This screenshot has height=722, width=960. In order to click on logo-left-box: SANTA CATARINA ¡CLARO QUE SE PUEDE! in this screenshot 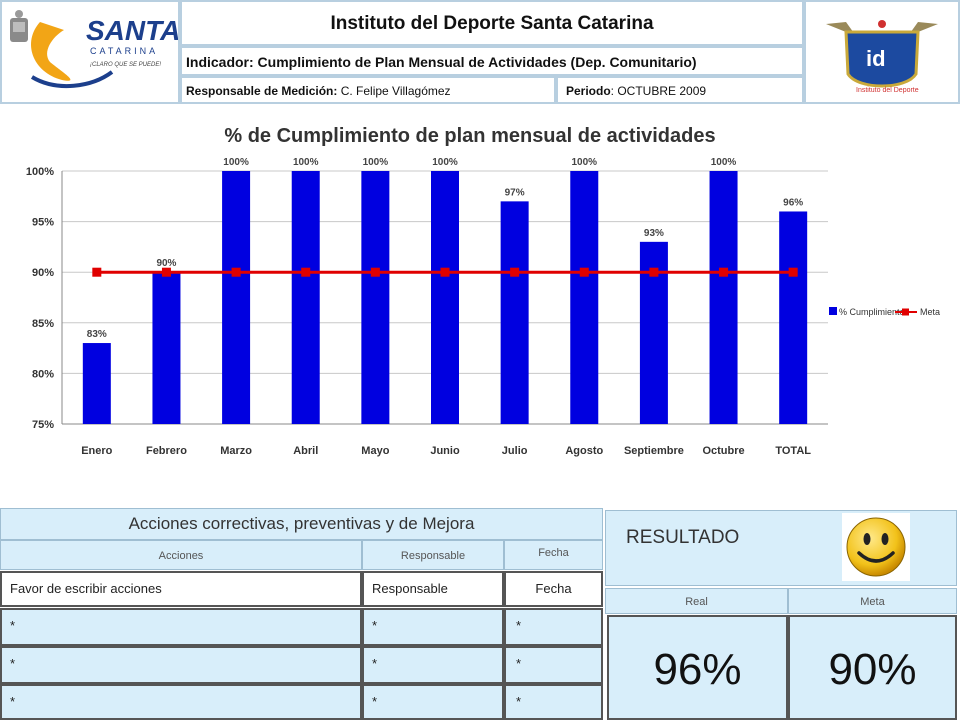, I will do `click(90, 52)`.